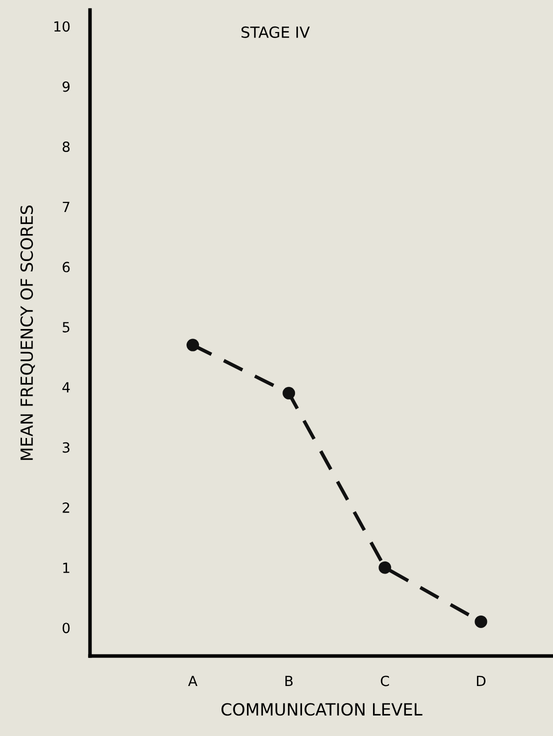 The image size is (553, 736). I want to click on y-tick-label: 7, so click(66, 207).